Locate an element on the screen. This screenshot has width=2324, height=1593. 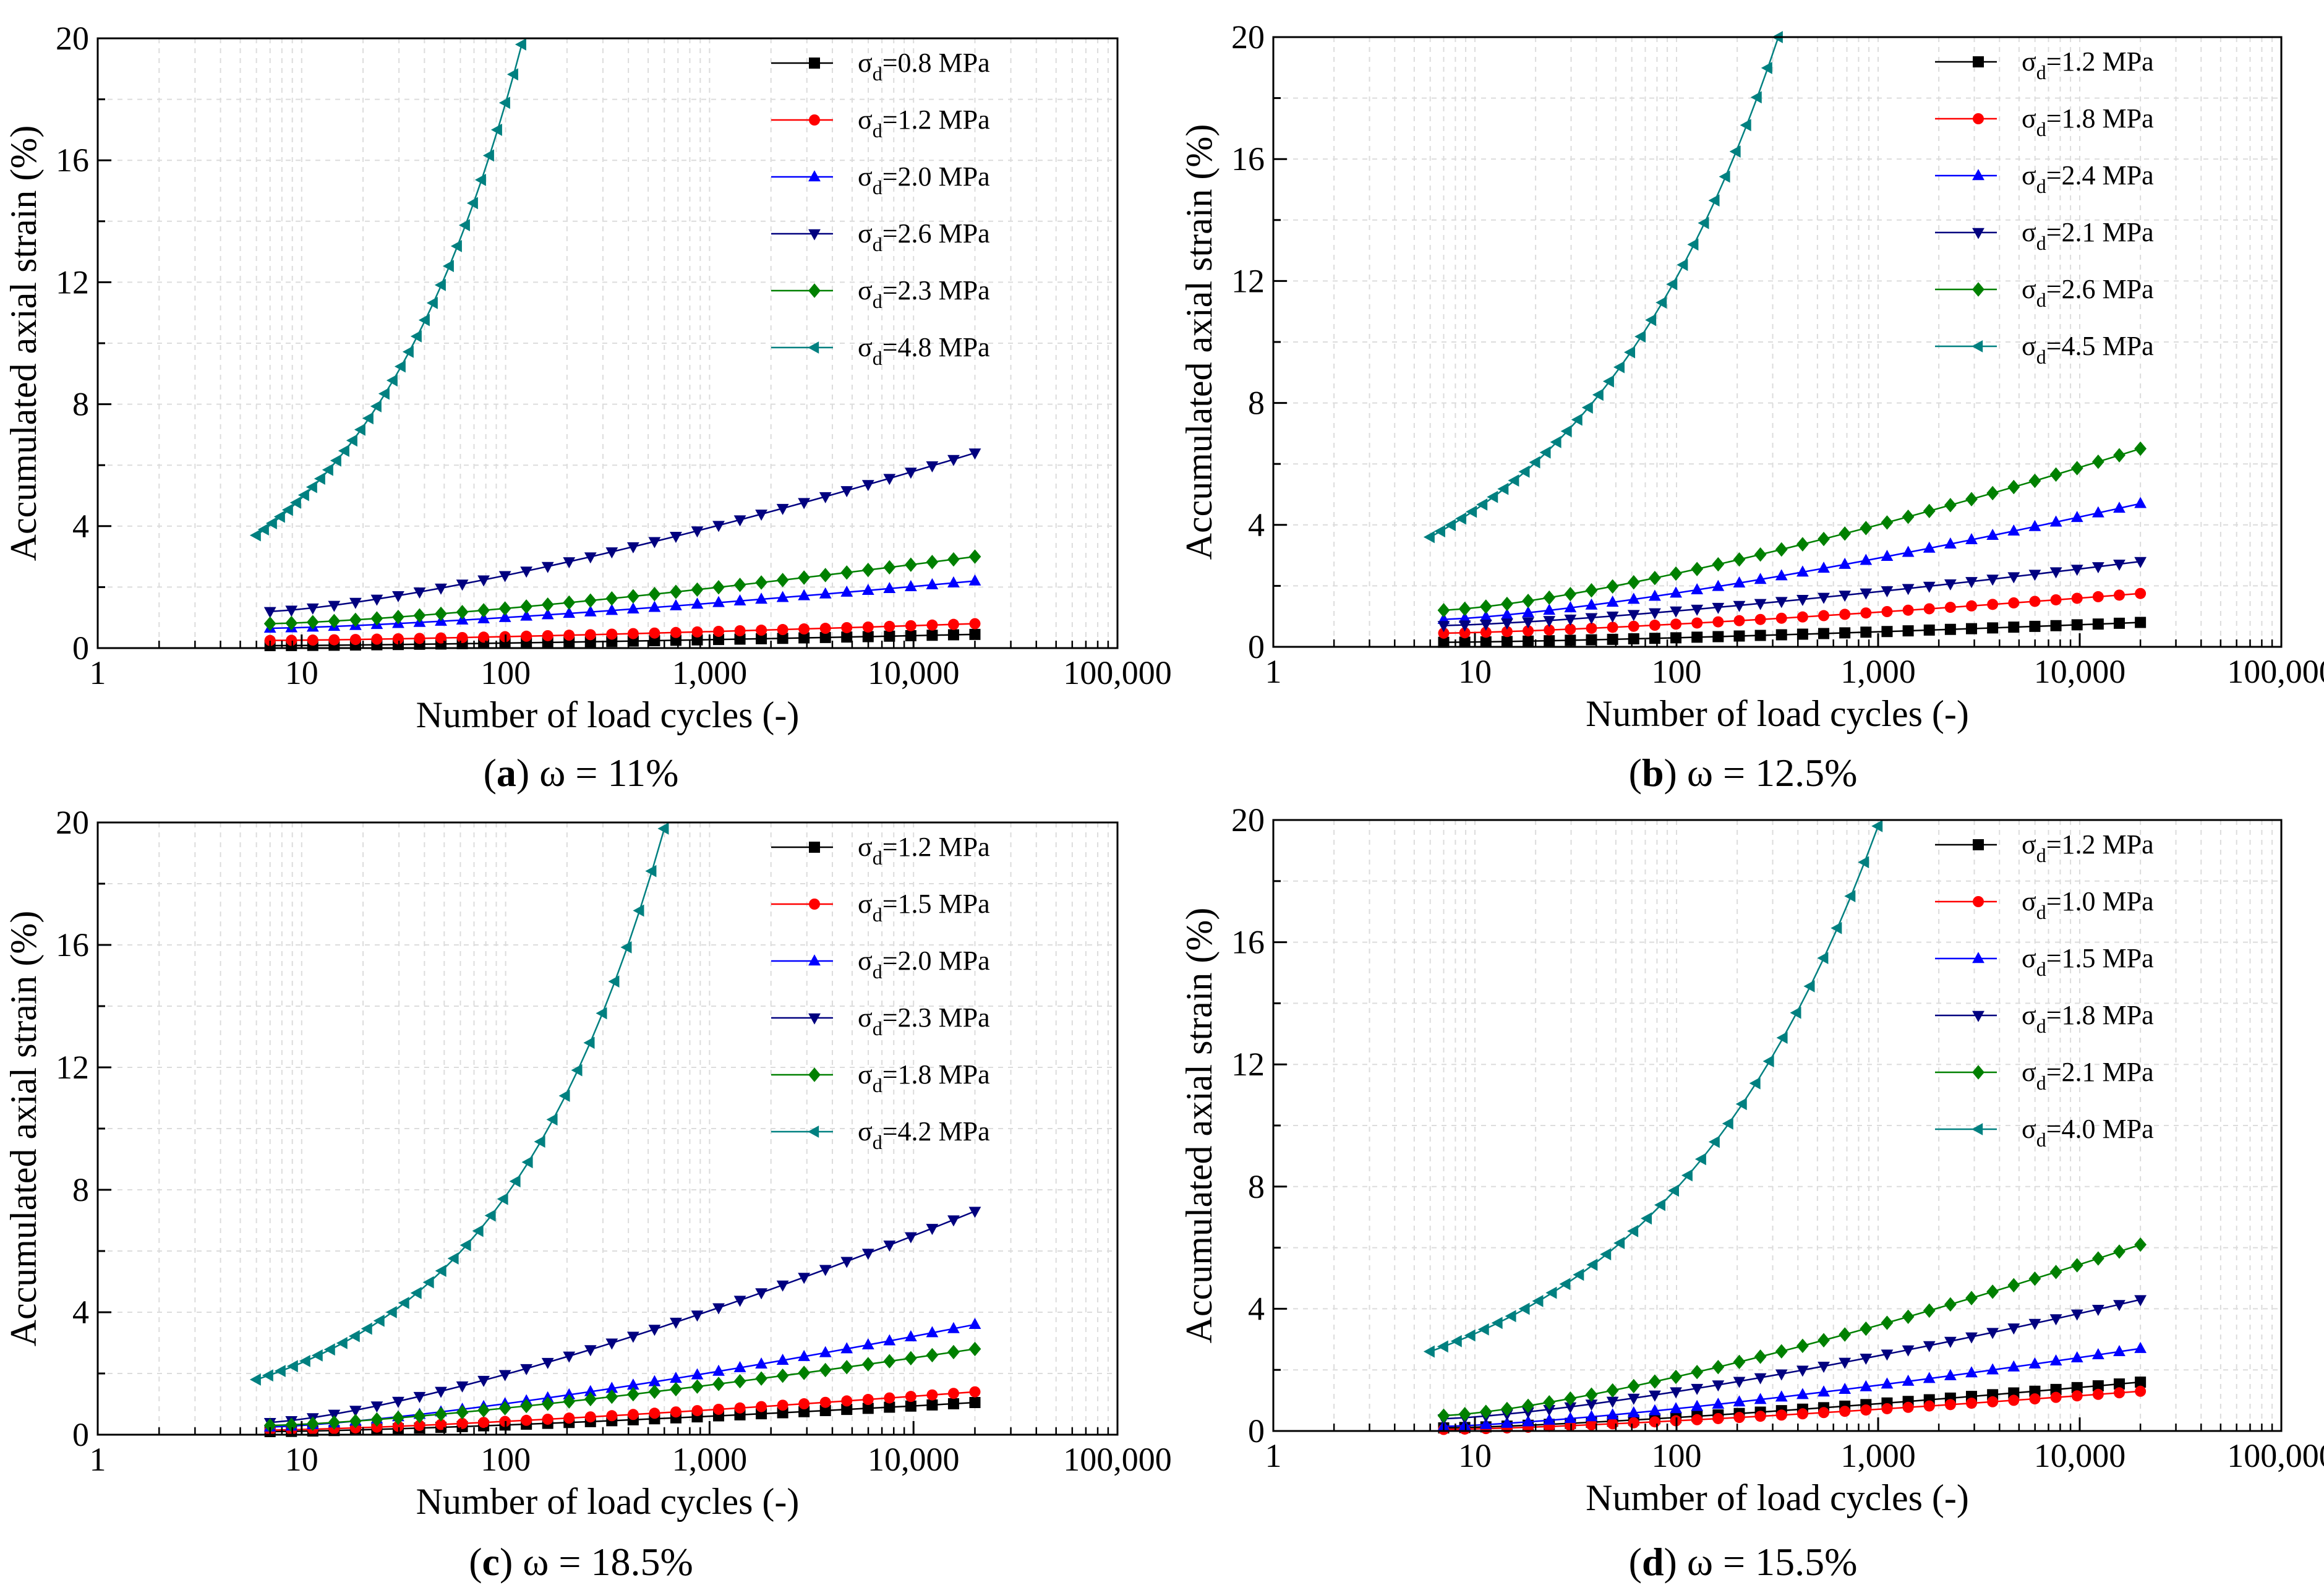
legend-label: σd=0.8 MPa is located at coordinates (924, 66).